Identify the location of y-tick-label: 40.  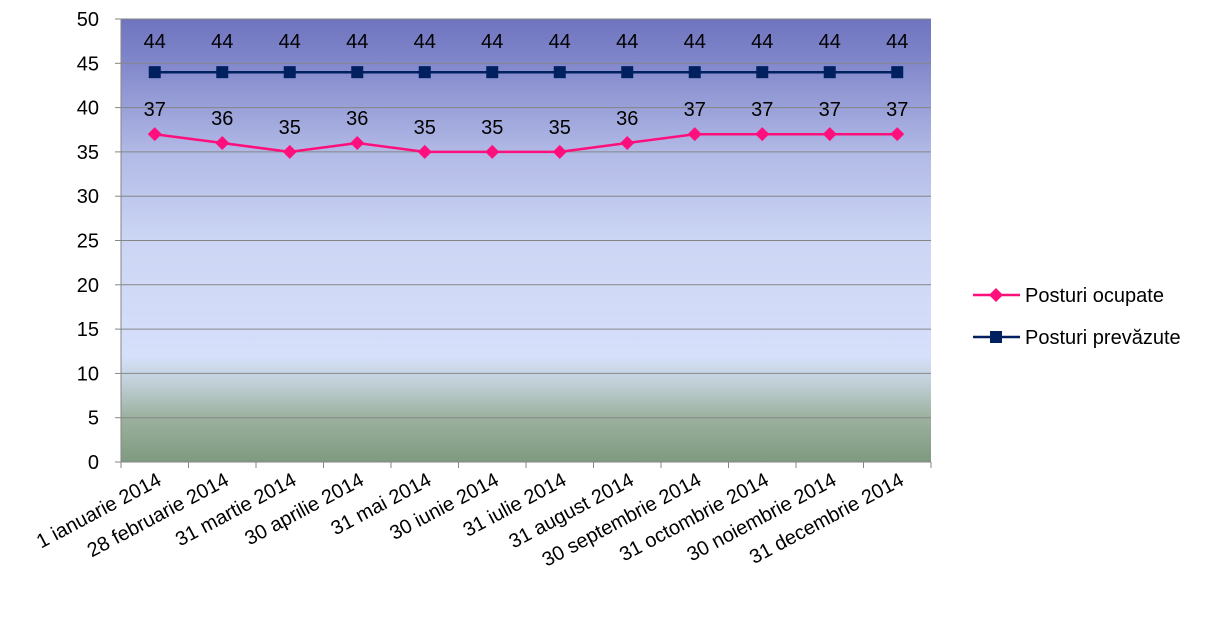
(88, 109).